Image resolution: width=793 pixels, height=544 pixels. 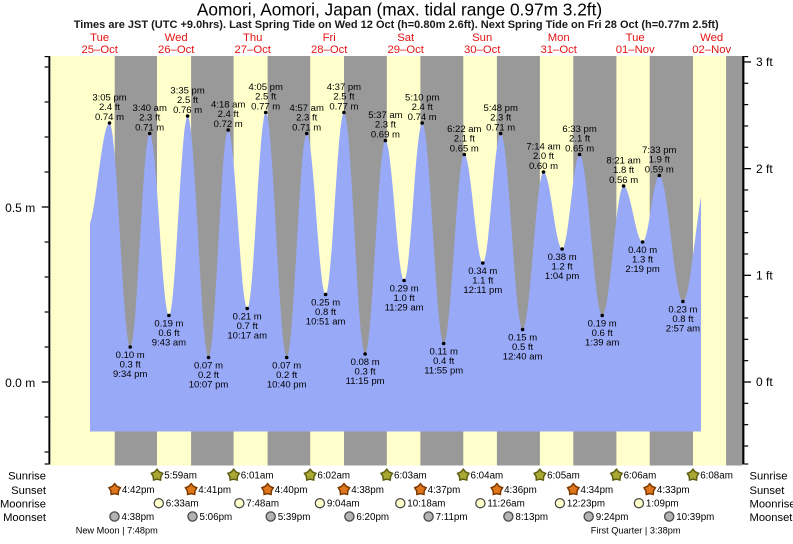 I want to click on svg-text: 26–Oct, so click(x=176, y=50).